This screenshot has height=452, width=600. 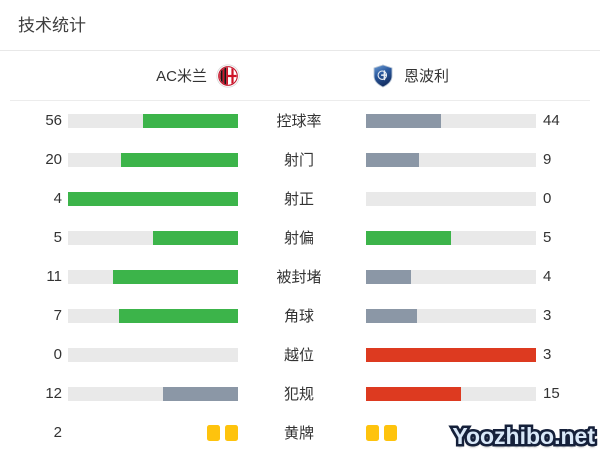 I want to click on empoli-crest-icon, so click(x=383, y=75).